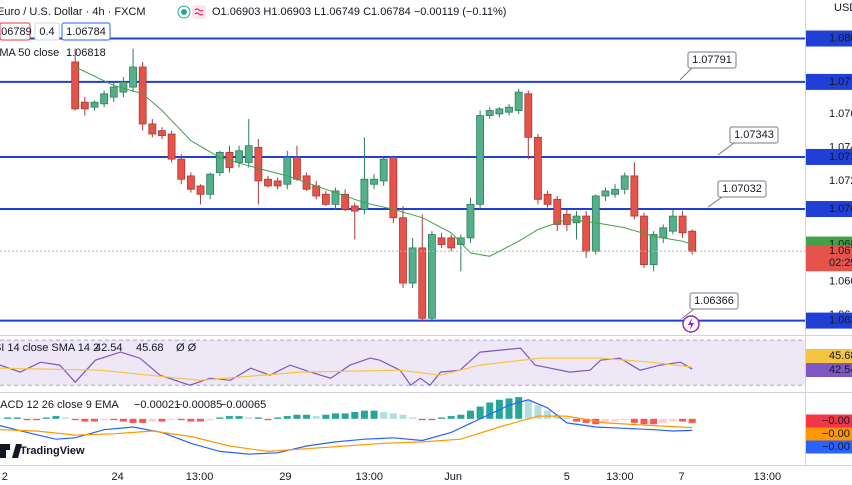 This screenshot has width=852, height=485. What do you see at coordinates (840, 82) in the screenshot?
I see `level-axis-label: 1.077` at bounding box center [840, 82].